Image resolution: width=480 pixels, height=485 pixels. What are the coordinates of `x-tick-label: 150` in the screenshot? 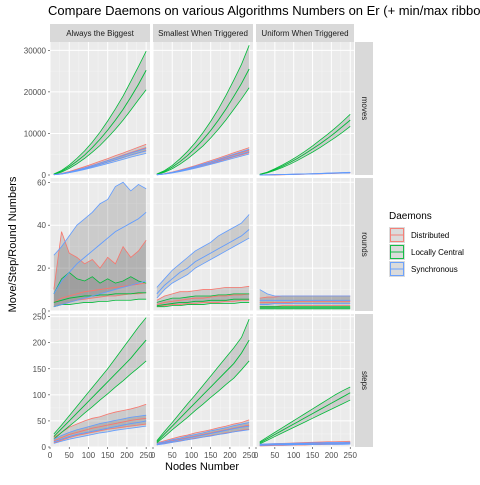 It's located at (211, 455).